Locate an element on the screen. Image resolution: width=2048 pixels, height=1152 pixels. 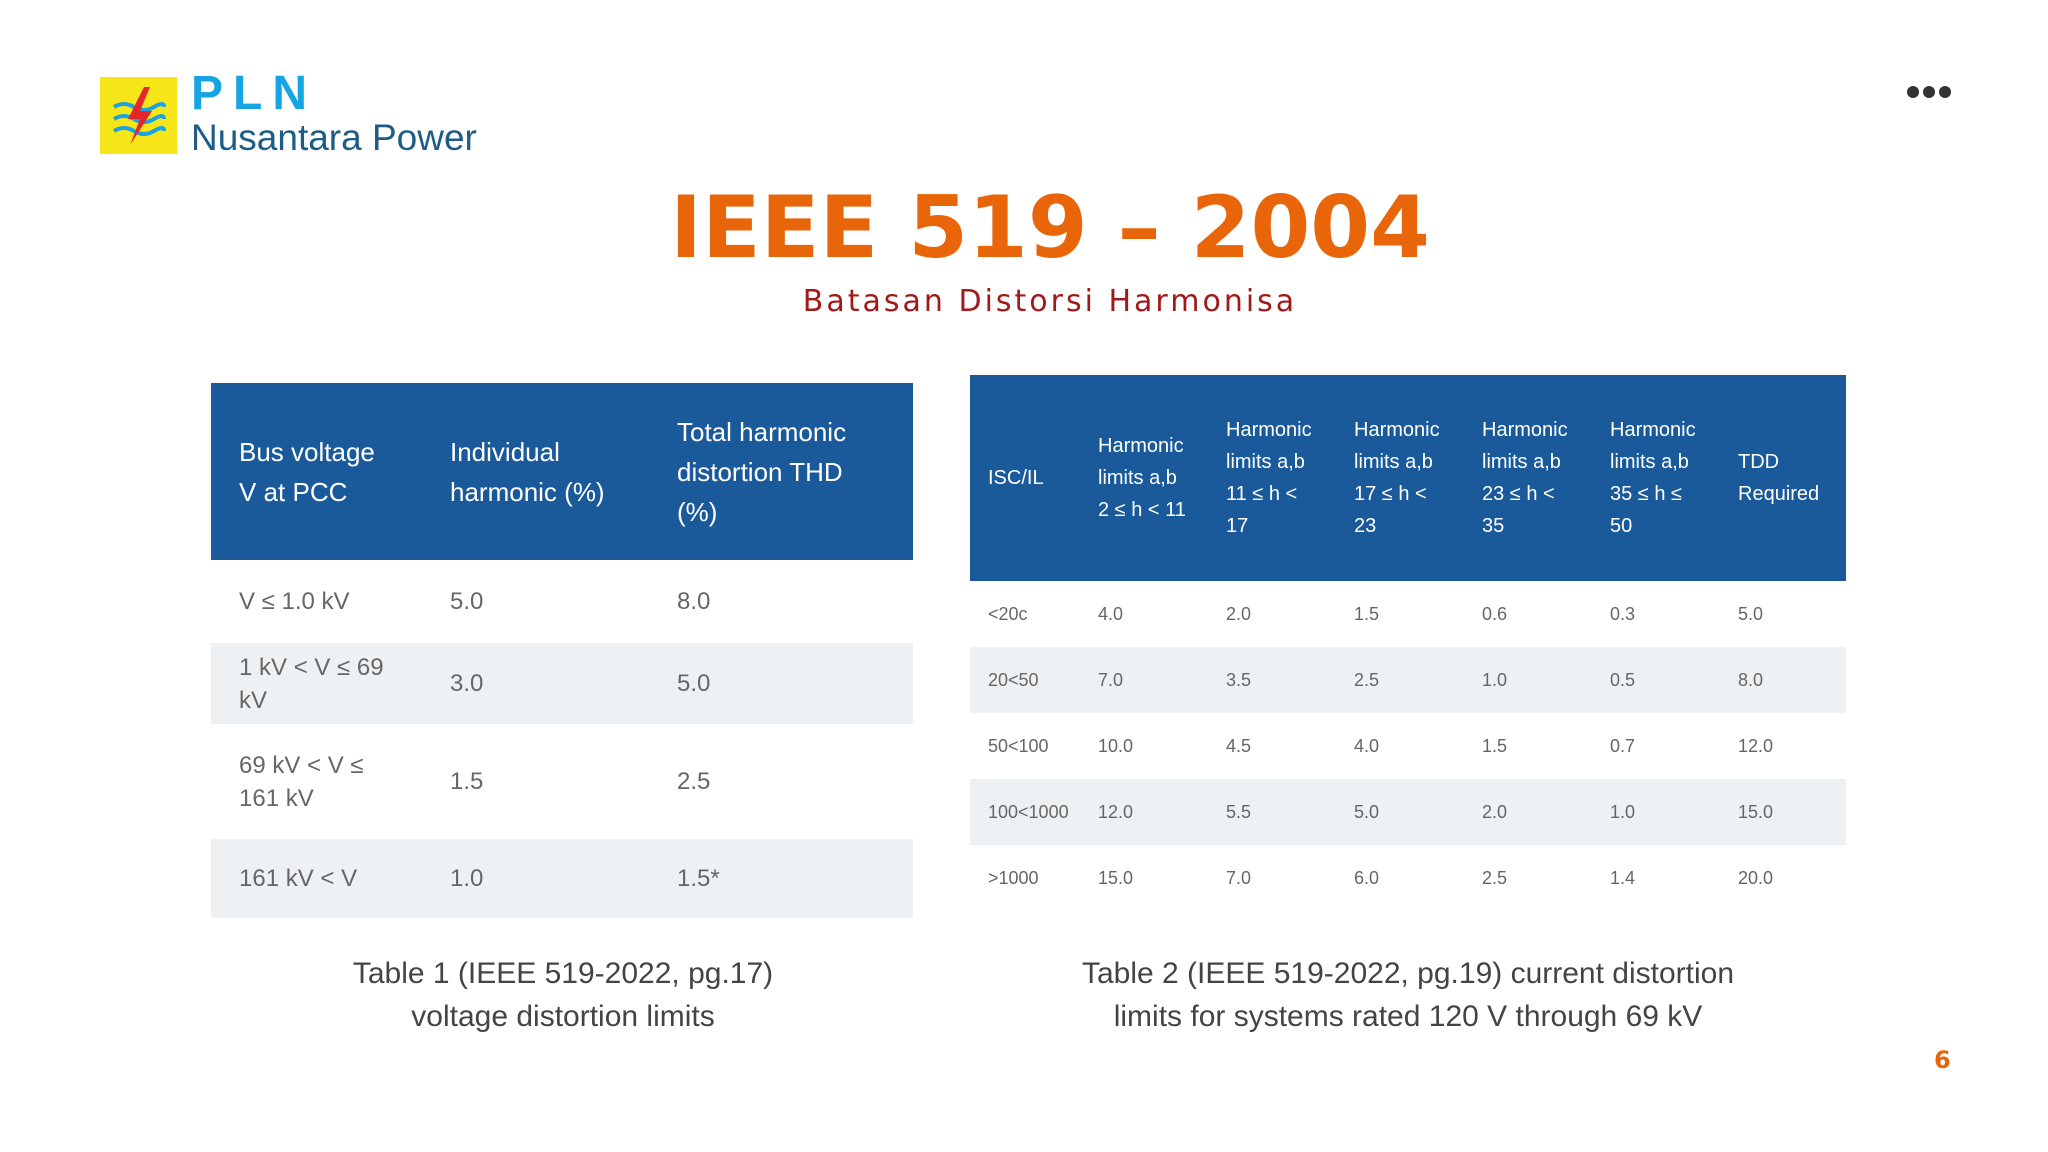
table-row: 69 kV < V ≤ 161 kV 1.5 2.5 is located at coordinates (562, 781).